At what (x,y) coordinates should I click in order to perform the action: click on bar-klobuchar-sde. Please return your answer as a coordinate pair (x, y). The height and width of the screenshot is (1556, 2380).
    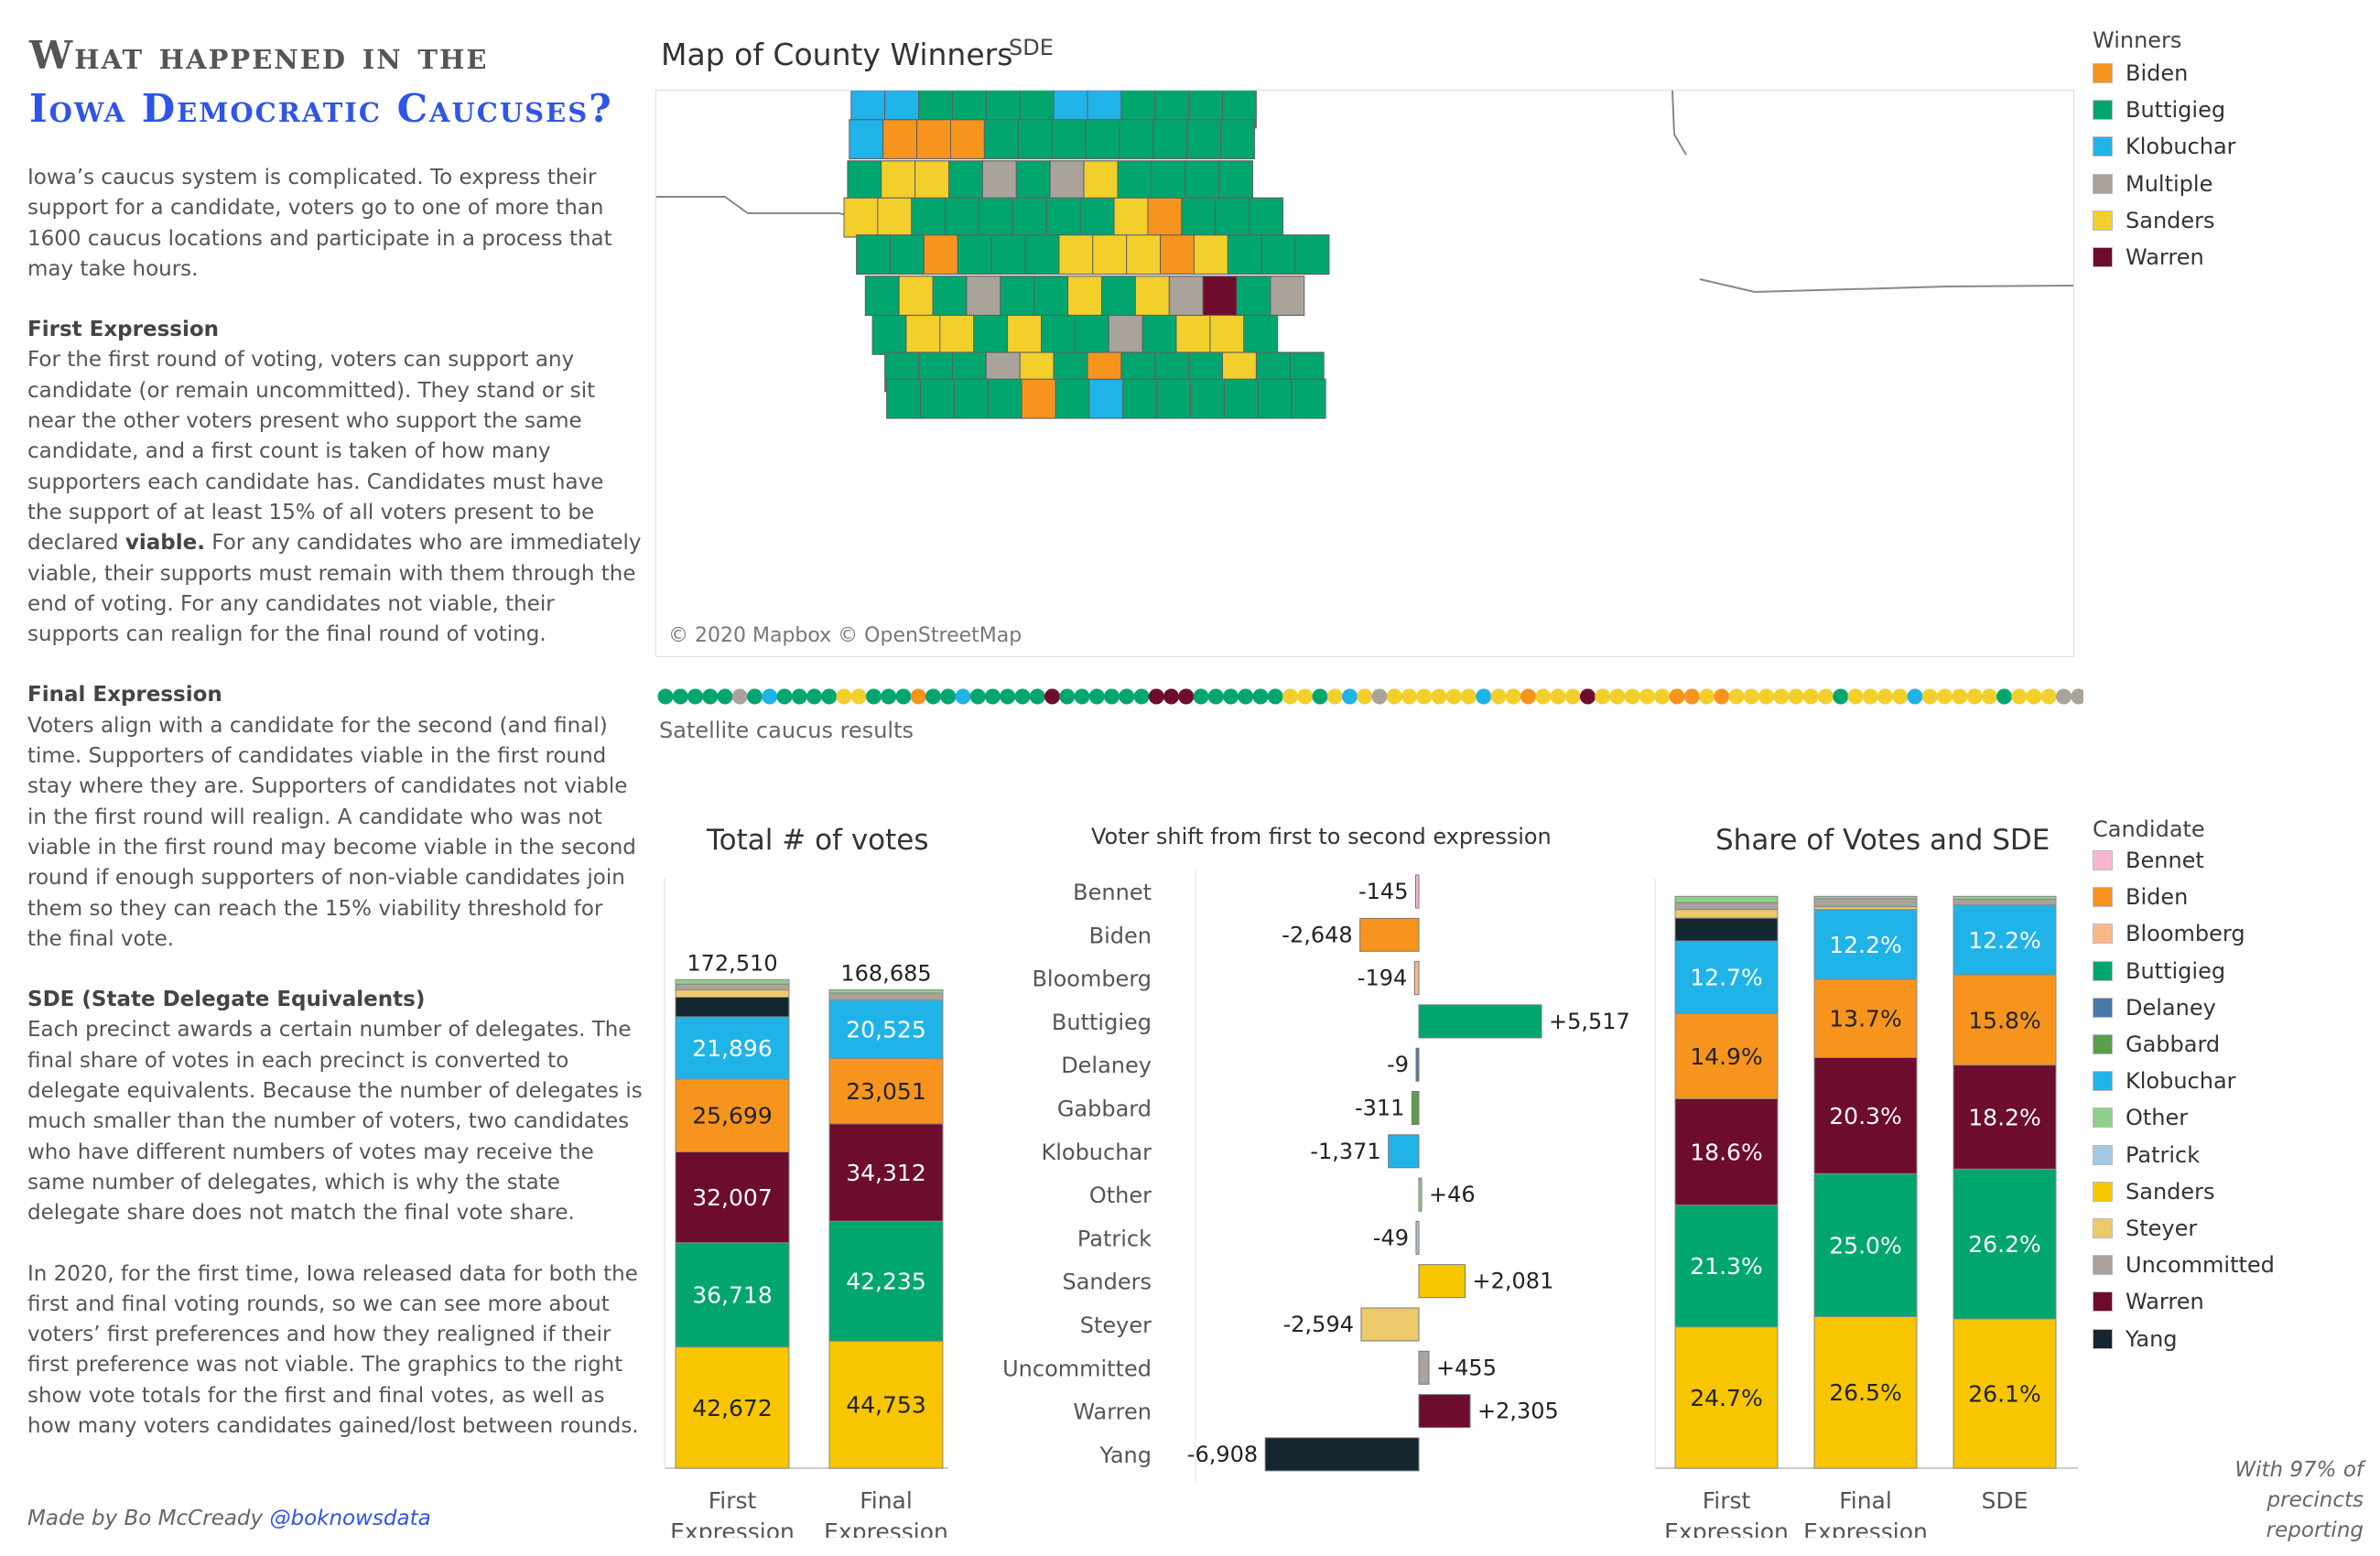
    Looking at the image, I should click on (2005, 940).